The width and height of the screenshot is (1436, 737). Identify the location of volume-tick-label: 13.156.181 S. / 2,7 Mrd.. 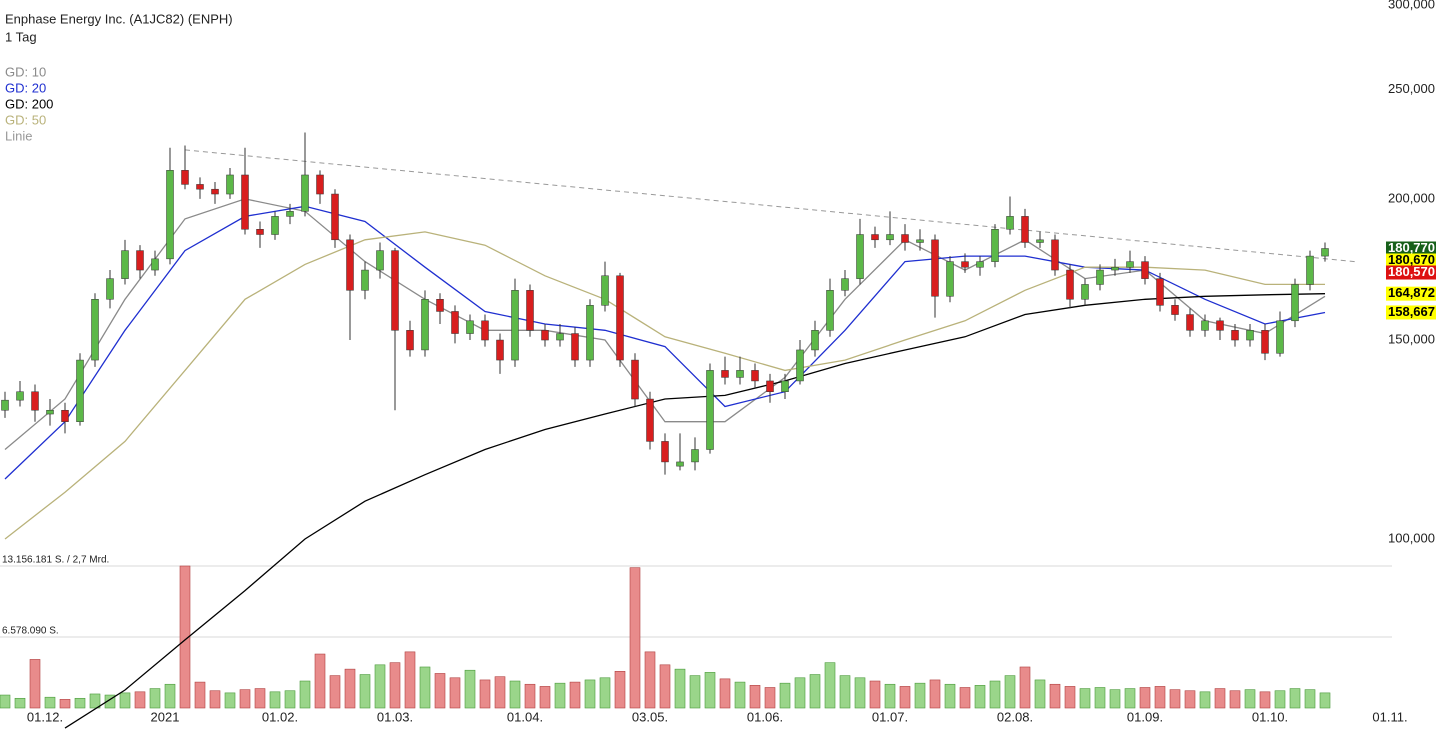
(55, 560).